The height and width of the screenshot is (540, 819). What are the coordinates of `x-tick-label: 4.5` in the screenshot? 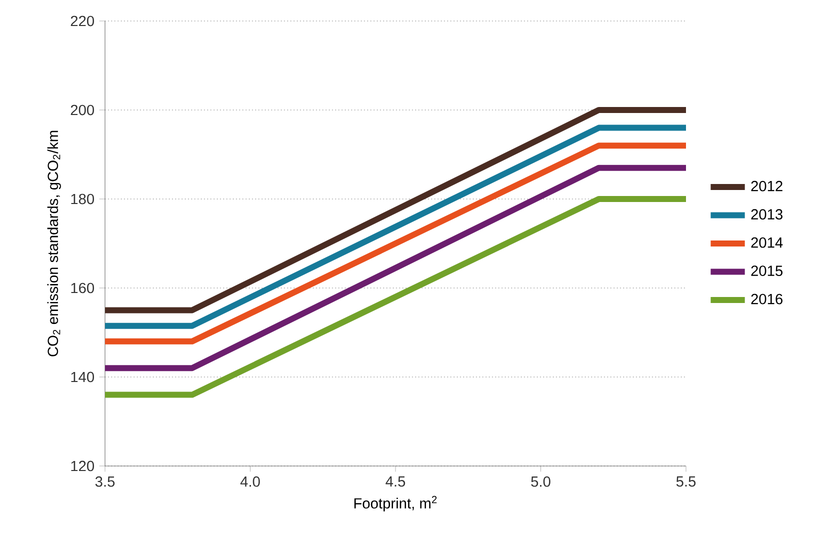 It's located at (396, 481).